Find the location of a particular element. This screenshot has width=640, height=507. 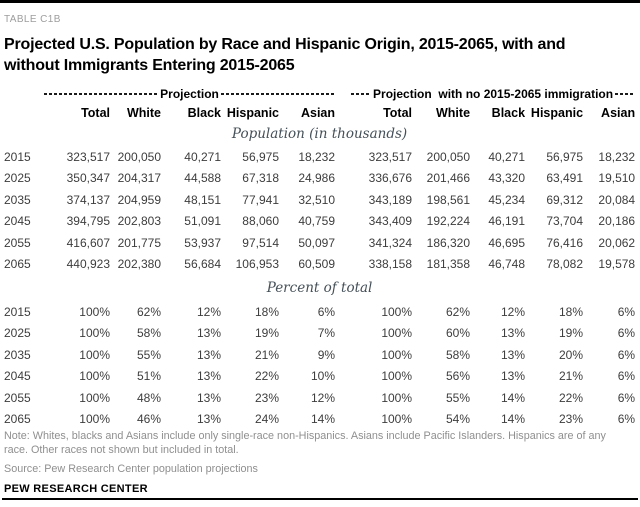

group-label-projection: Projection is located at coordinates (189, 94).